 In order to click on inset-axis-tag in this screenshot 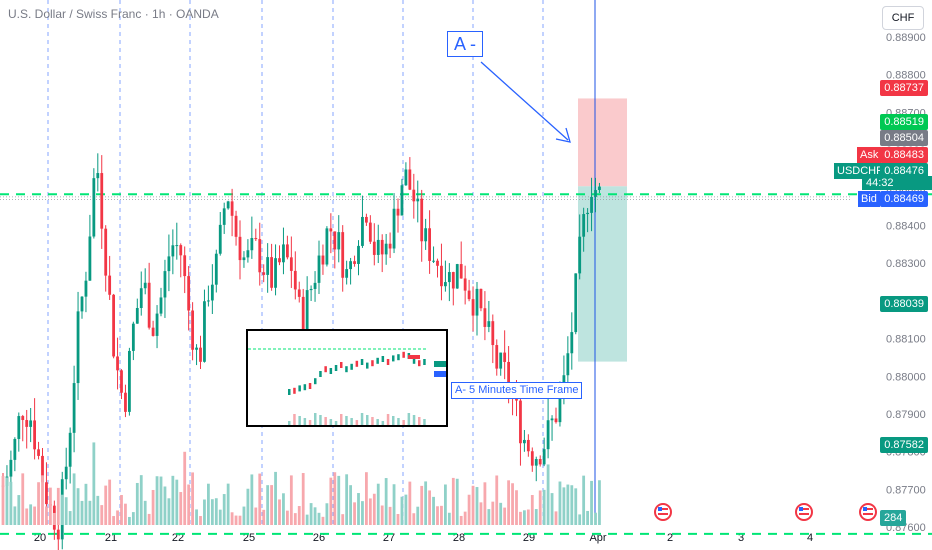, I will do `click(440, 374)`.